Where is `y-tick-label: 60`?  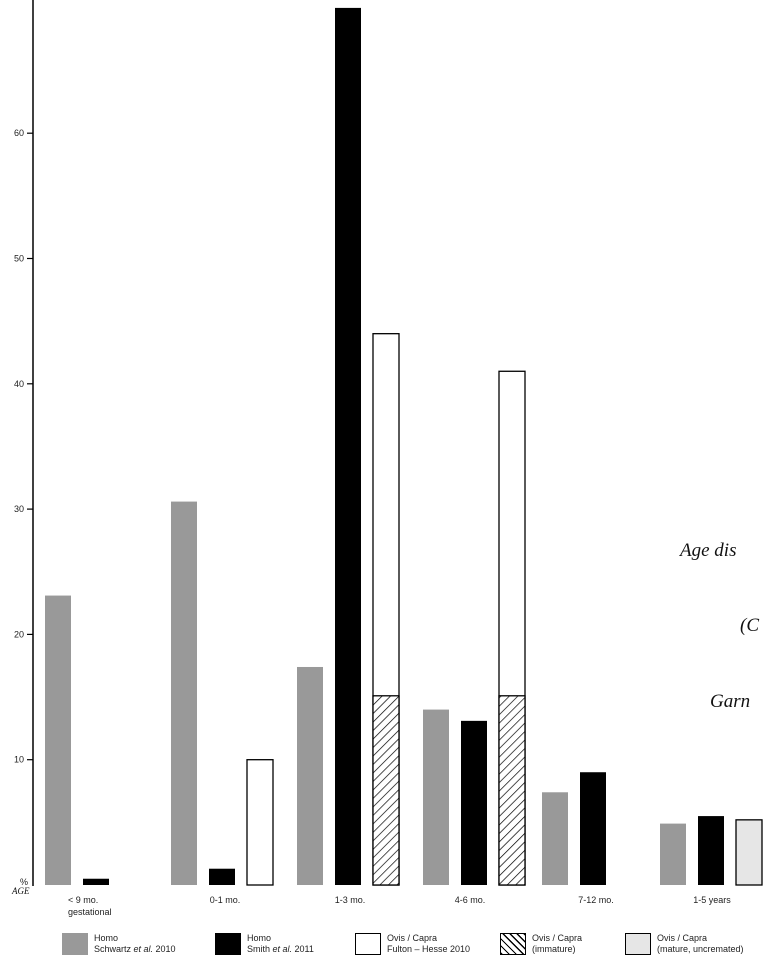 y-tick-label: 60 is located at coordinates (19, 133).